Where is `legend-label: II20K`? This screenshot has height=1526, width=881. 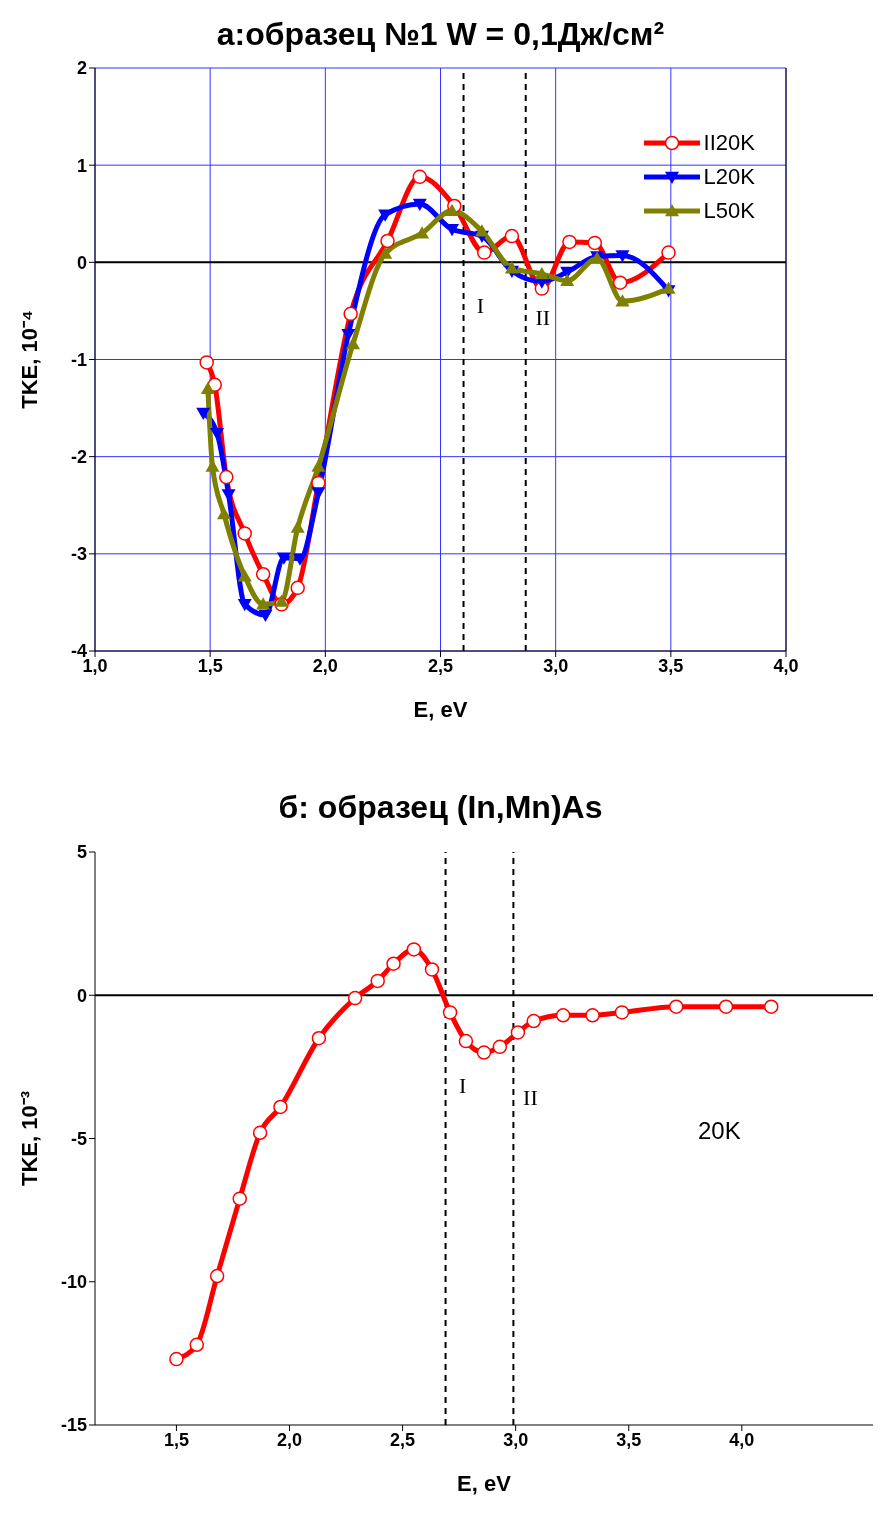
legend-label: II20K is located at coordinates (729, 143).